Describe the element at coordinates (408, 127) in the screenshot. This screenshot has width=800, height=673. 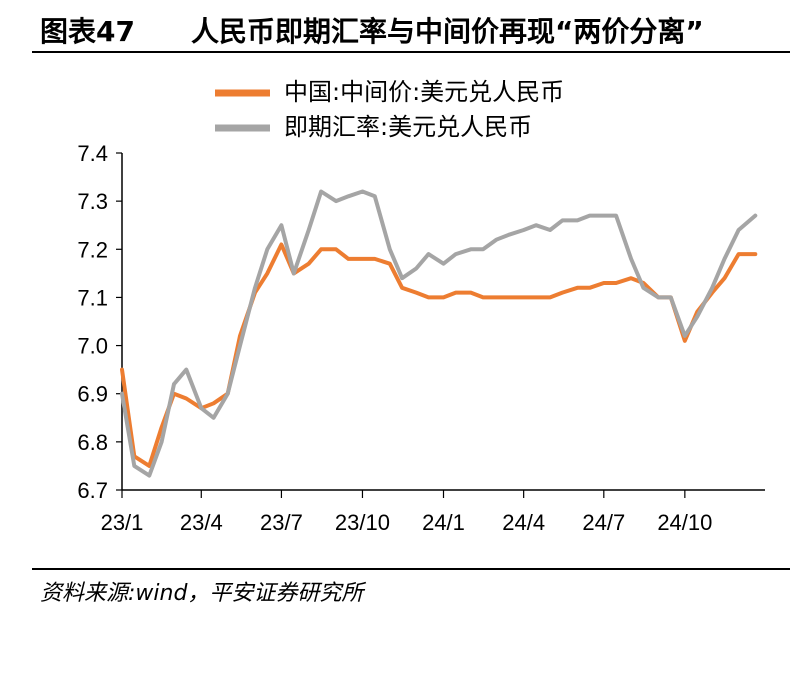
I see `legend-label-2: 即期汇率:美元兑人民币` at that location.